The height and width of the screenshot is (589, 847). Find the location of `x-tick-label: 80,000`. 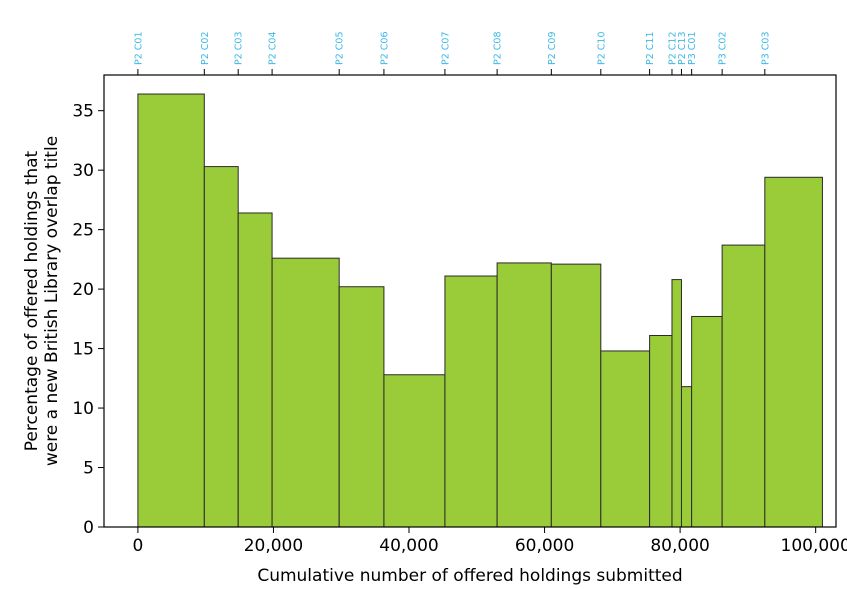

x-tick-label: 80,000 is located at coordinates (679, 546).